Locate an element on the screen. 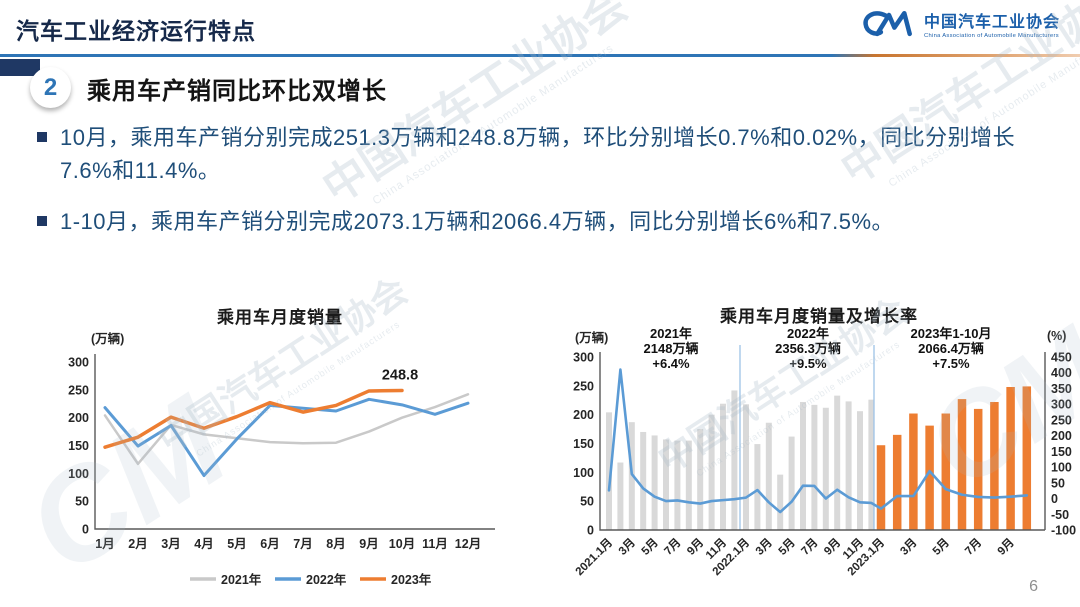  svg-text: 11月 is located at coordinates (435, 544).